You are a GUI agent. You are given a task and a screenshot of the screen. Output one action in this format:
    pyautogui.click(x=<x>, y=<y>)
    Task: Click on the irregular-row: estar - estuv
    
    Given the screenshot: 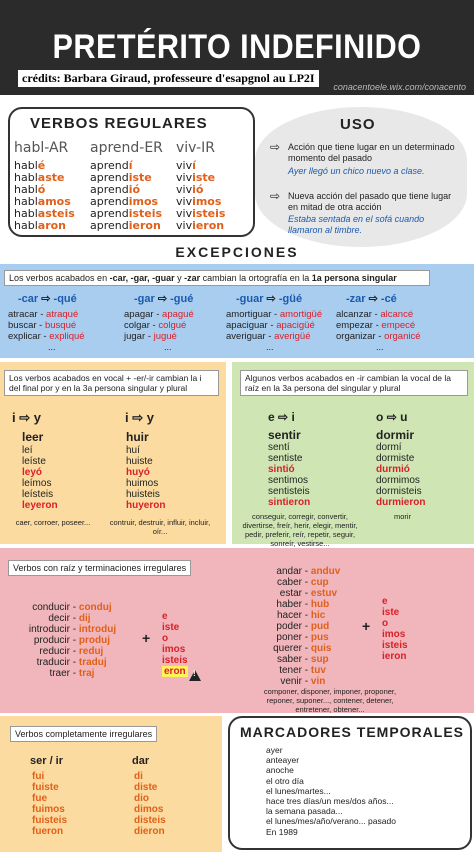 What is the action you would take?
    pyautogui.click(x=301, y=593)
    